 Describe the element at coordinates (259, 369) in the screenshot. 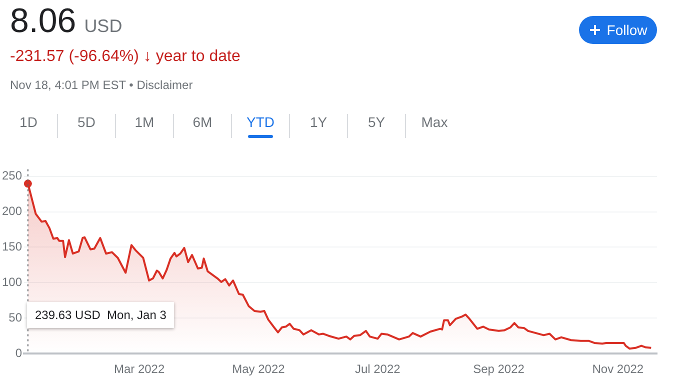

I see `x-tick-label: May 2022` at that location.